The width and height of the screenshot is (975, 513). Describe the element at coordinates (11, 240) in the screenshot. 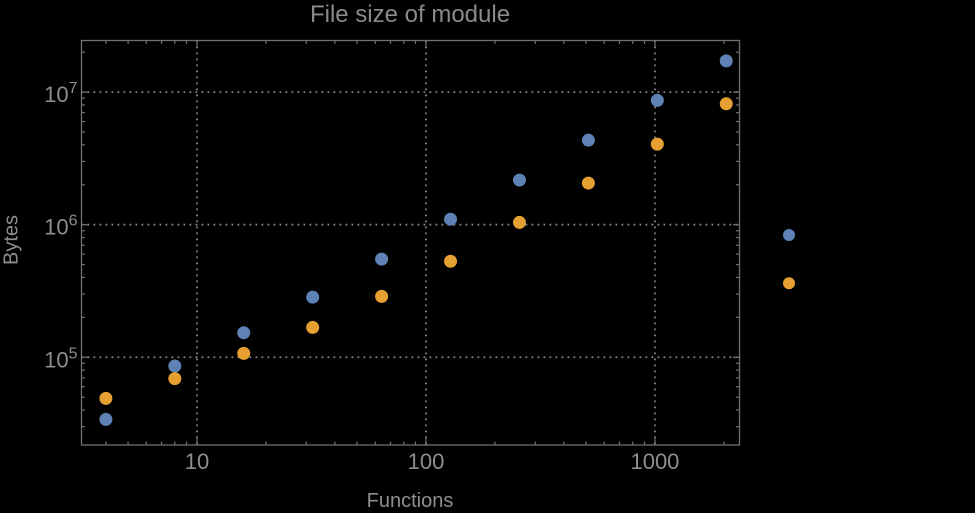

I see `y-axis-title: Bytes` at that location.